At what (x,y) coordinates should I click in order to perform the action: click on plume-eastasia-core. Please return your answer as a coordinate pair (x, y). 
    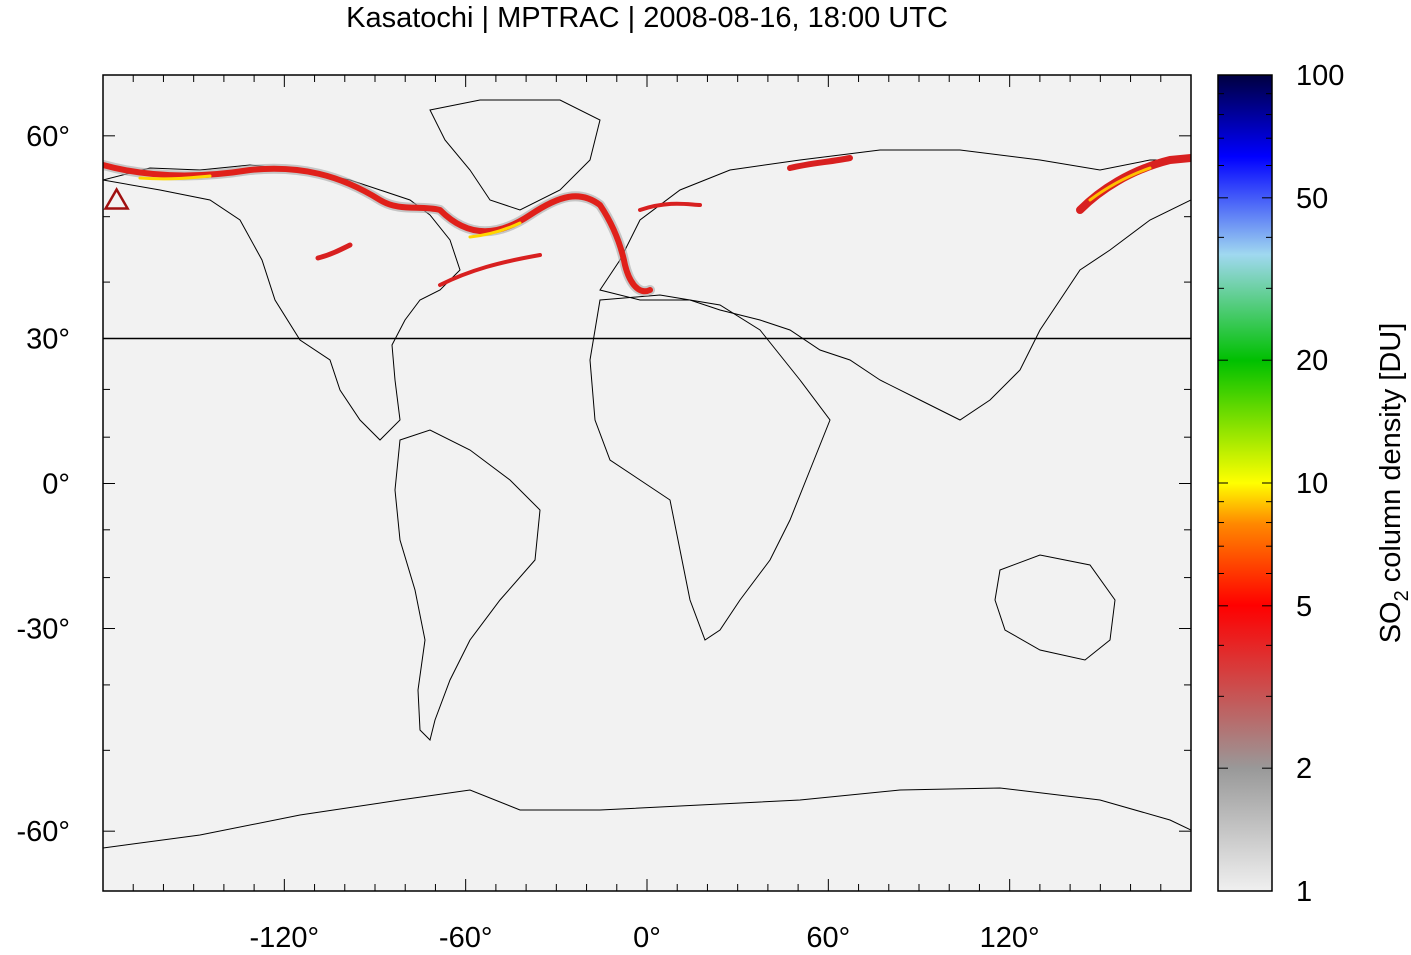
    Looking at the image, I should click on (1120, 184).